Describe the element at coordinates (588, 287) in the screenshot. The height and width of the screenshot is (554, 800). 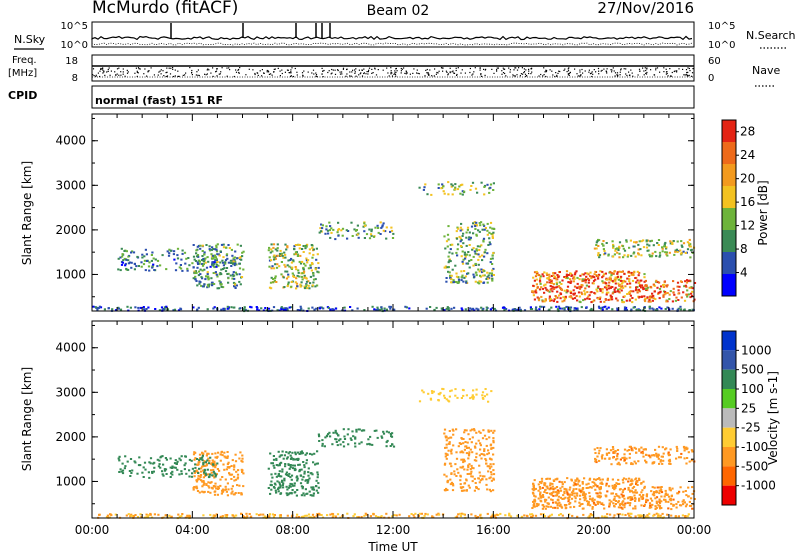
I see `scatter-region` at that location.